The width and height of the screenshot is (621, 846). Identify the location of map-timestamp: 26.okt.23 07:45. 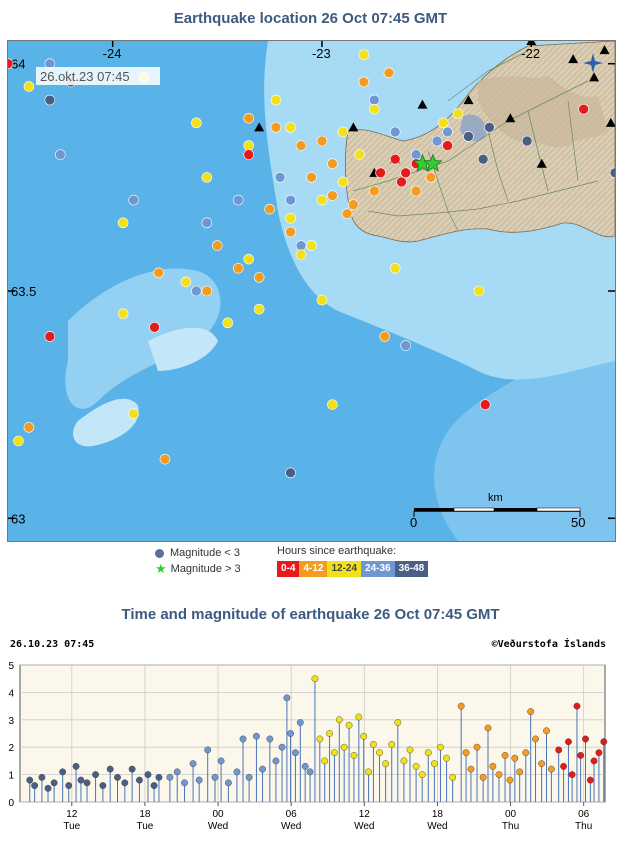
(85, 76).